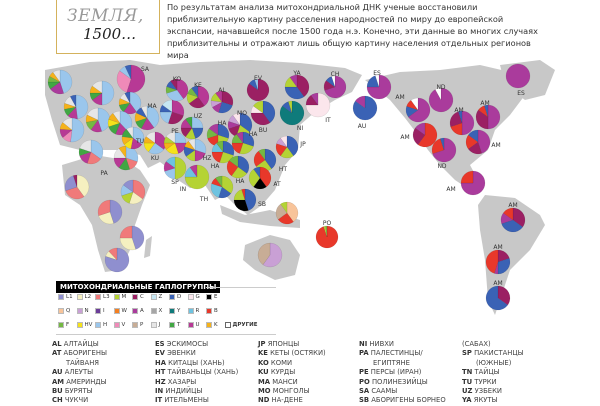  I want to click on abbreviation-entry: (ЮЖНЫЕ), so click(493, 363).